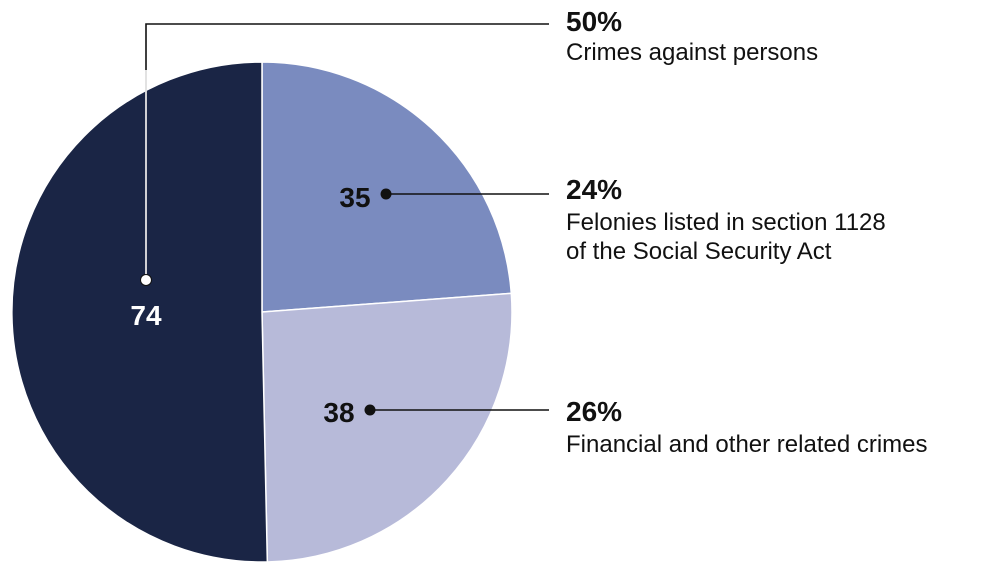  Describe the element at coordinates (146, 315) in the screenshot. I see `slice-value-label: 74` at that location.